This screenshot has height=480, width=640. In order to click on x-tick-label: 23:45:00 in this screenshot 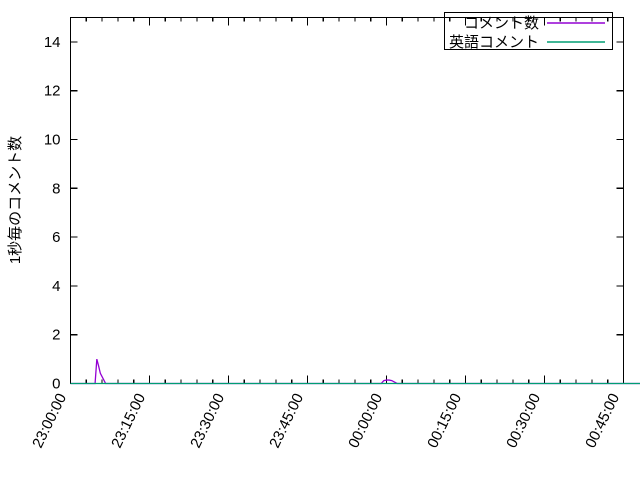, I will do `click(286, 421)`.